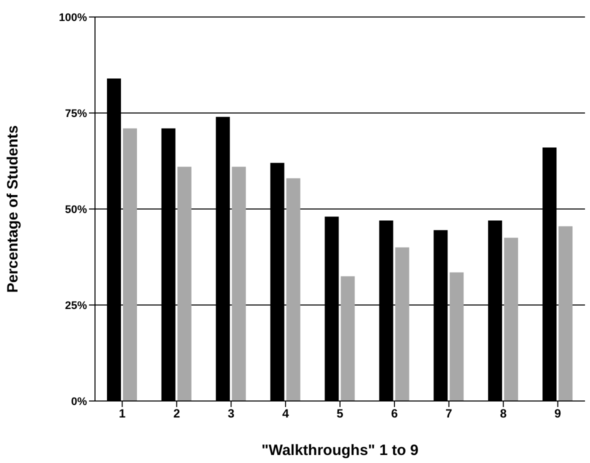 Image resolution: width=590 pixels, height=463 pixels. What do you see at coordinates (76, 306) in the screenshot?
I see `y-tick-label: 25%` at bounding box center [76, 306].